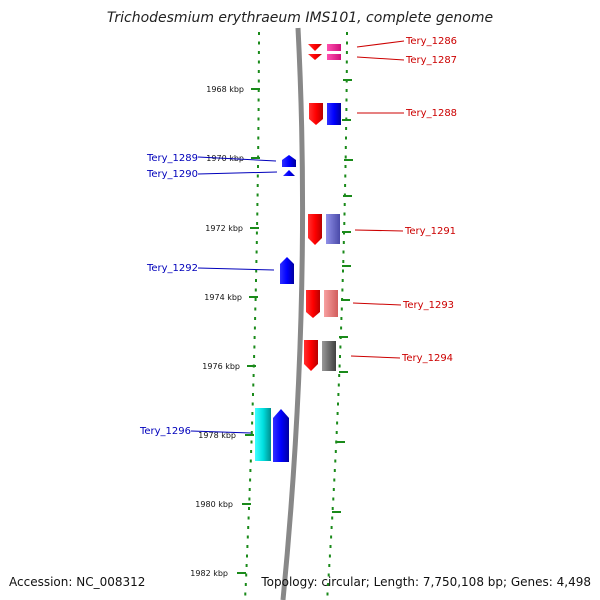 This screenshot has height=600, width=600. What do you see at coordinates (322, 207) in the screenshot?
I see `reverse-strand-genes` at bounding box center [322, 207].